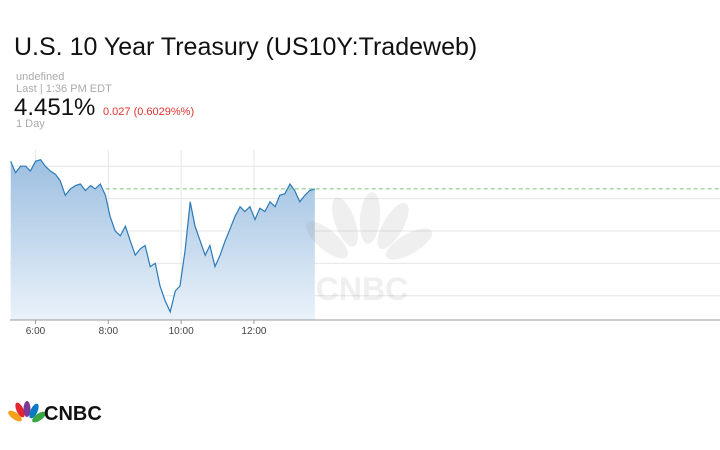 Image resolution: width=720 pixels, height=450 pixels. Describe the element at coordinates (245, 47) in the screenshot. I see `title: U.S. 10 Year Treasury (US10Y:Tradeweb)` at that location.